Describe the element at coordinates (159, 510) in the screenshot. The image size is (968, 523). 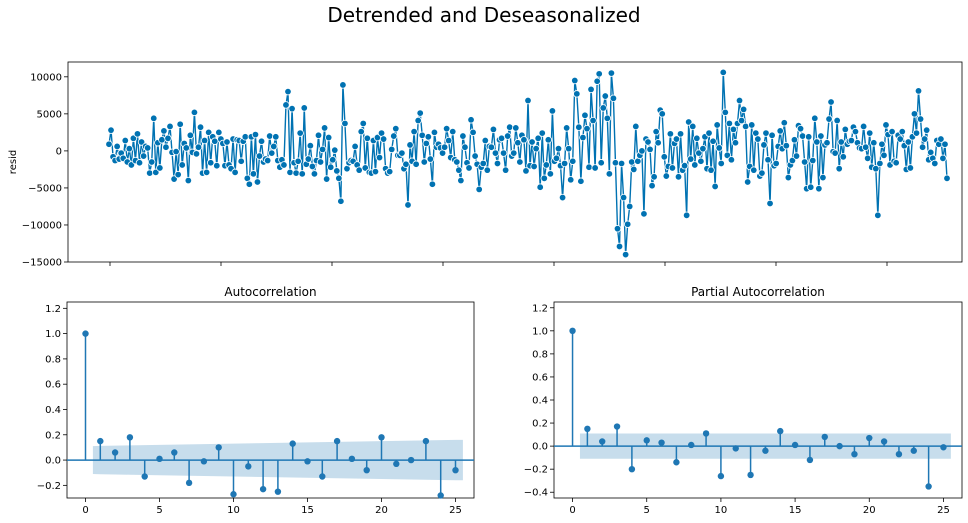
I see `acf-xtick-label: 5` at that location.